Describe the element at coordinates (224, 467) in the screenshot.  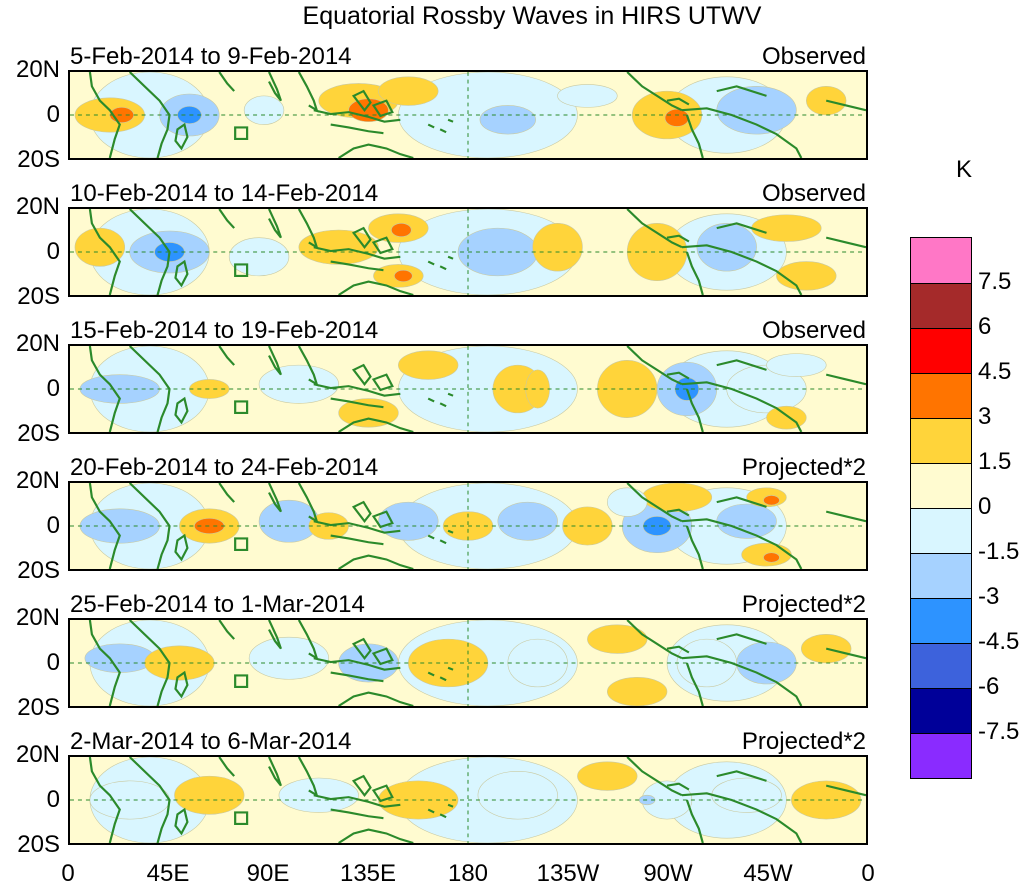
I see `panel-date-label: 20-Feb-2014 to 24-Feb-2014` at that location.